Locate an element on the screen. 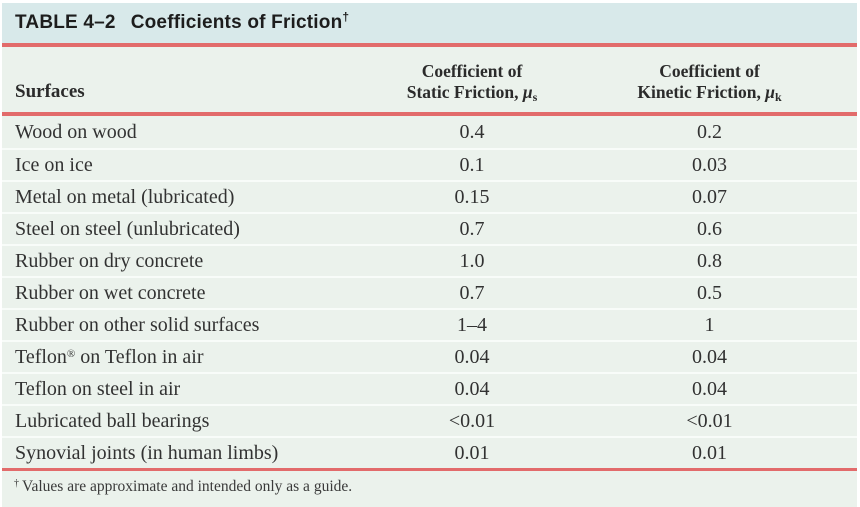  table-row: Rubber on wet concrete 0.7 0.5 is located at coordinates (429, 292).